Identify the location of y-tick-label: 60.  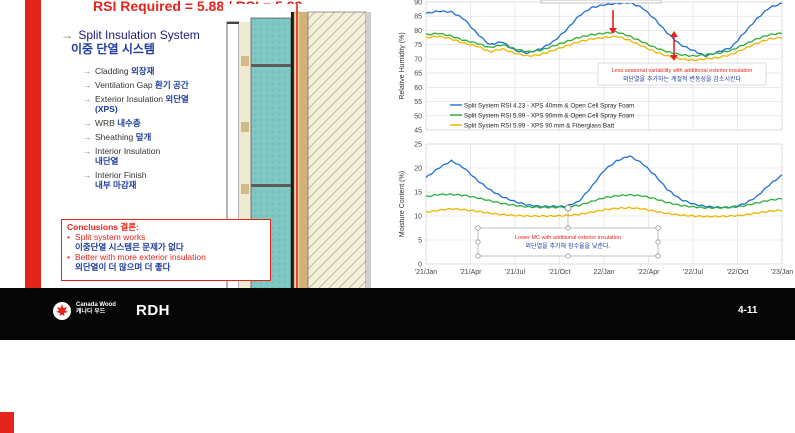
(418, 88).